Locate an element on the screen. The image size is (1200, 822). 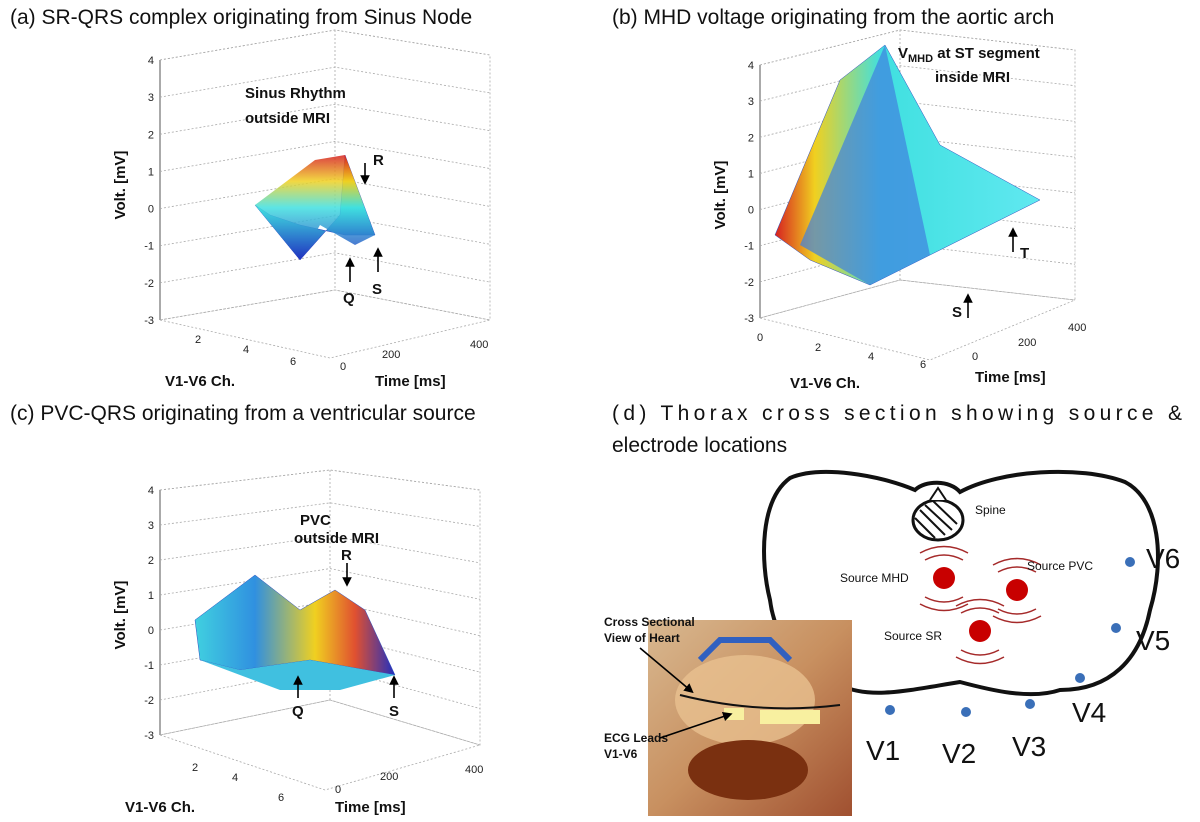
surface-a is located at coordinates (315, 207).